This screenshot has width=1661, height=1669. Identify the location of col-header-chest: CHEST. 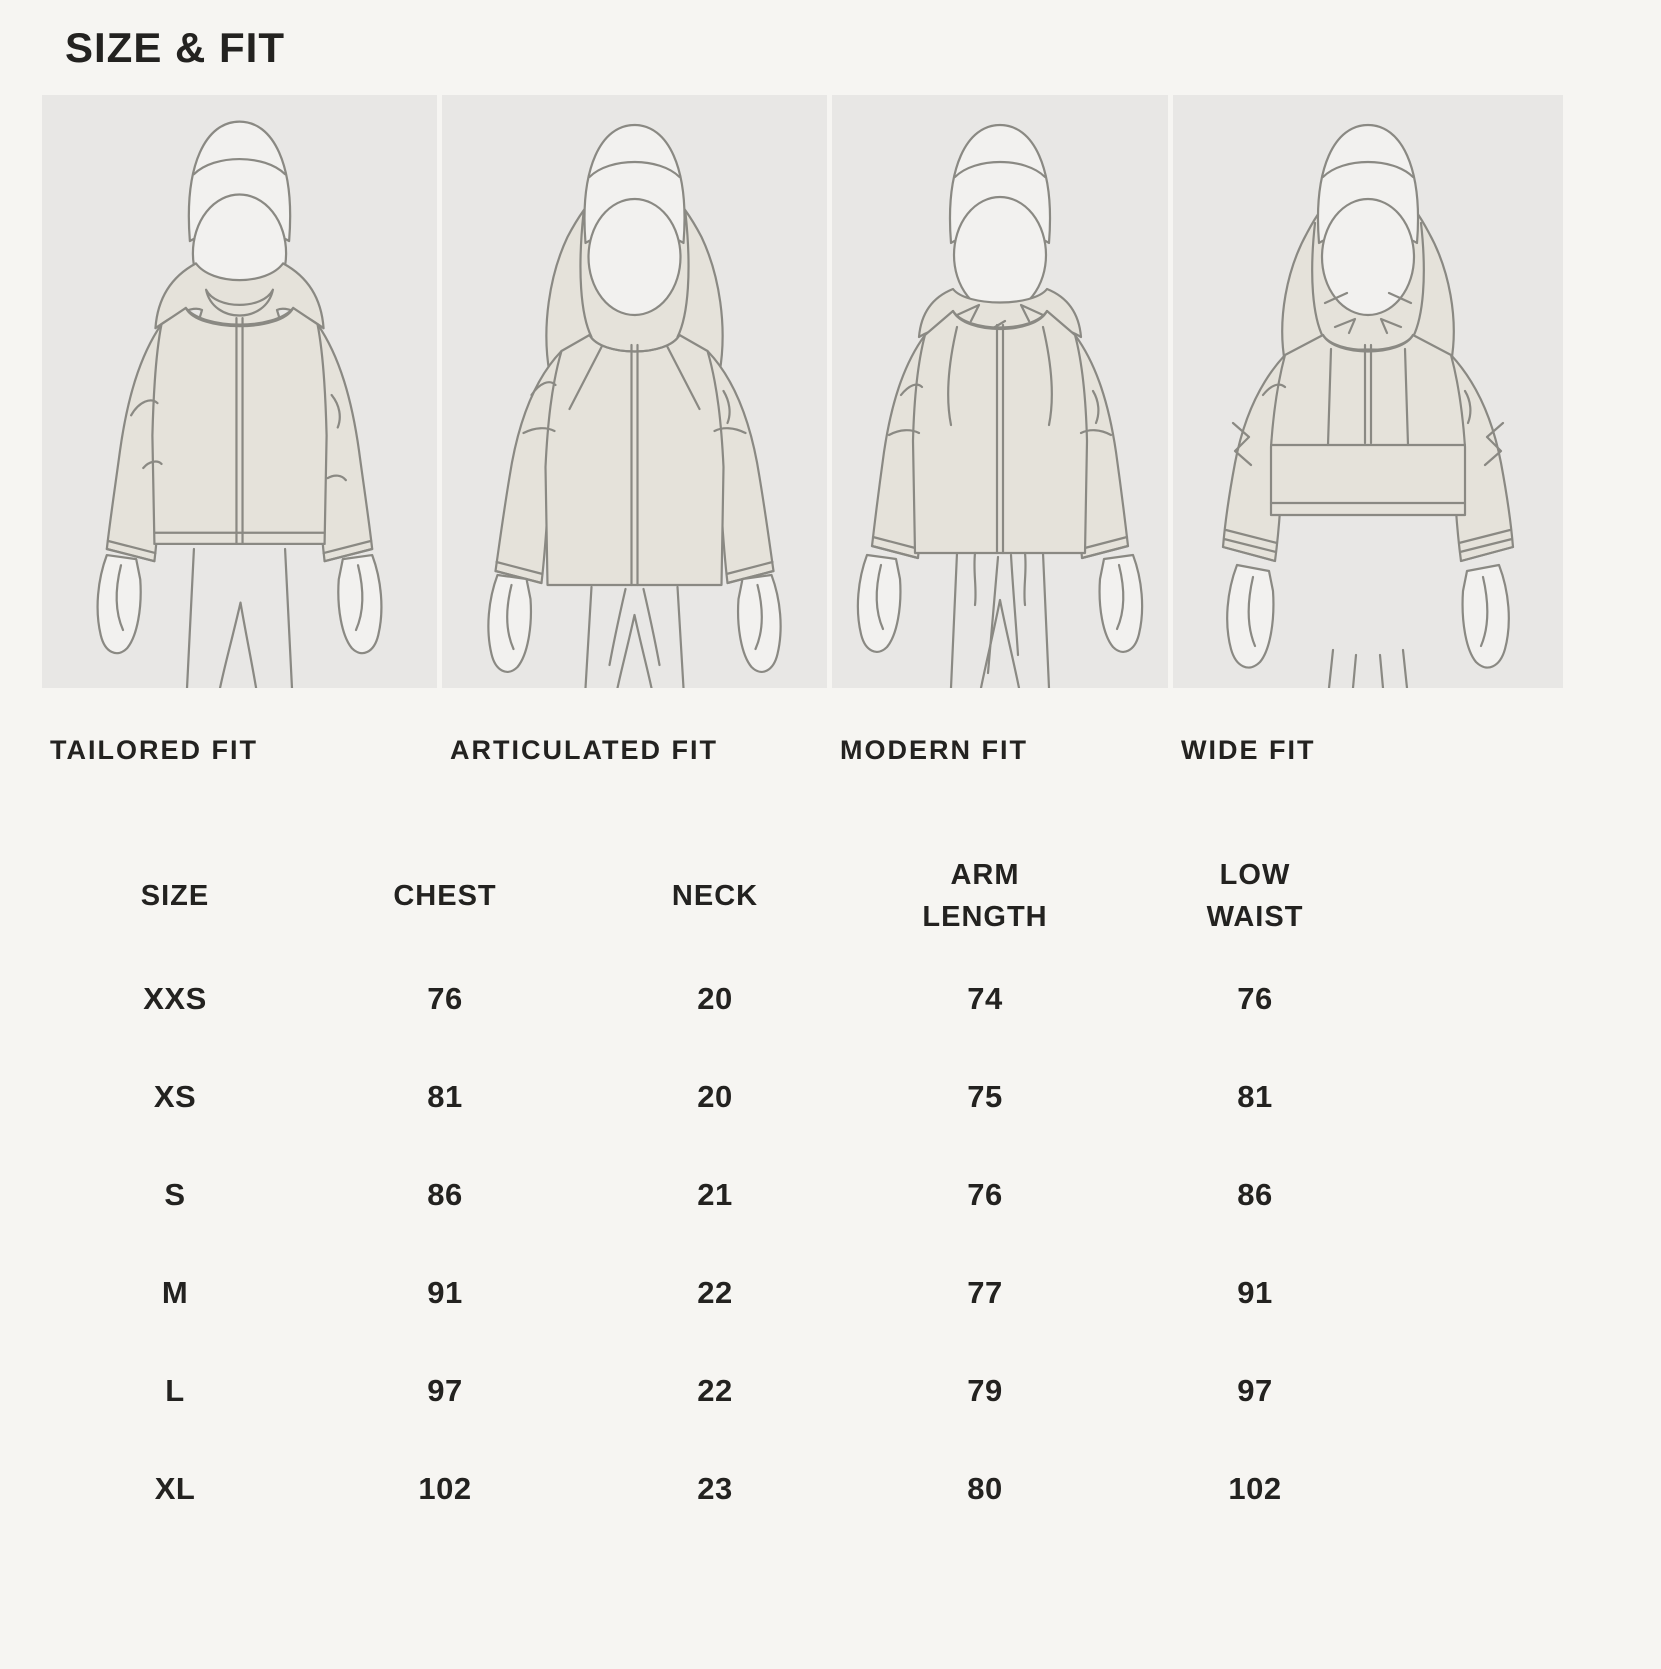
(445, 895).